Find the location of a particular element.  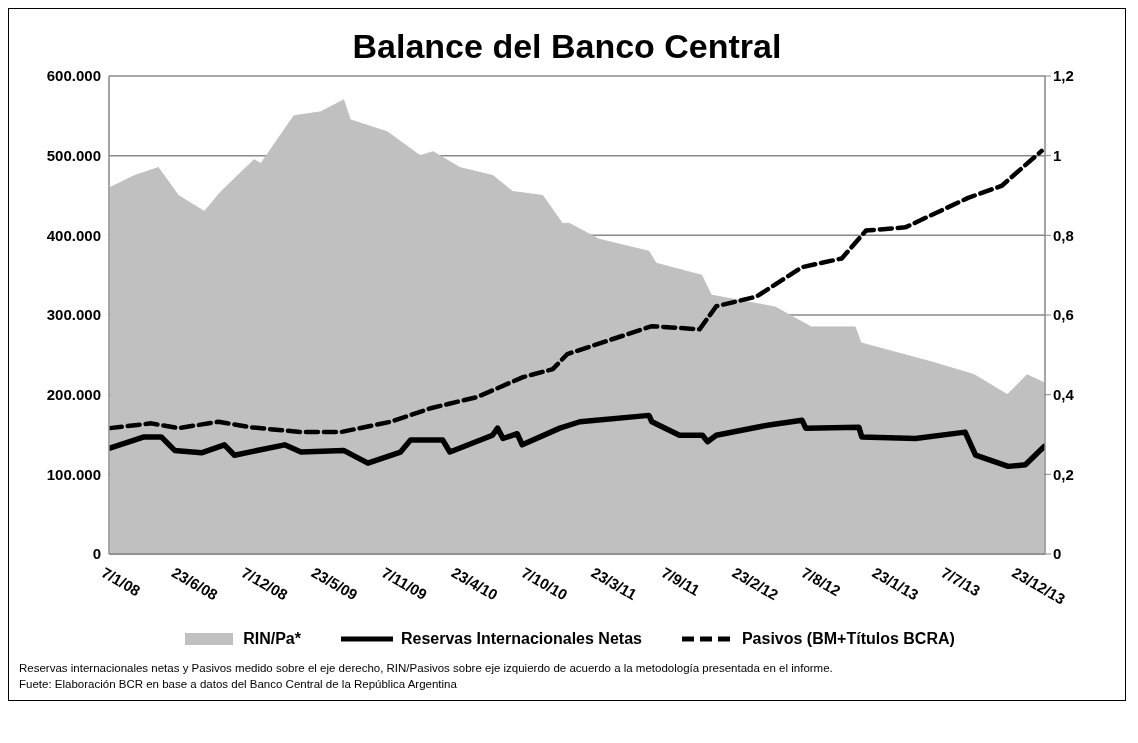

y2-tick-label: 0,2 is located at coordinates (1063, 474).